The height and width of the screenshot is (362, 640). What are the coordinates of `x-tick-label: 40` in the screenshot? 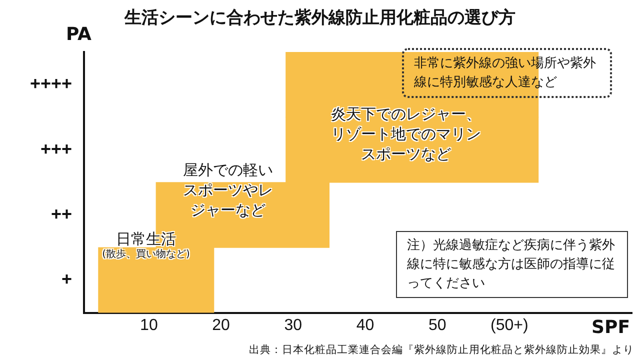 It's located at (365, 325).